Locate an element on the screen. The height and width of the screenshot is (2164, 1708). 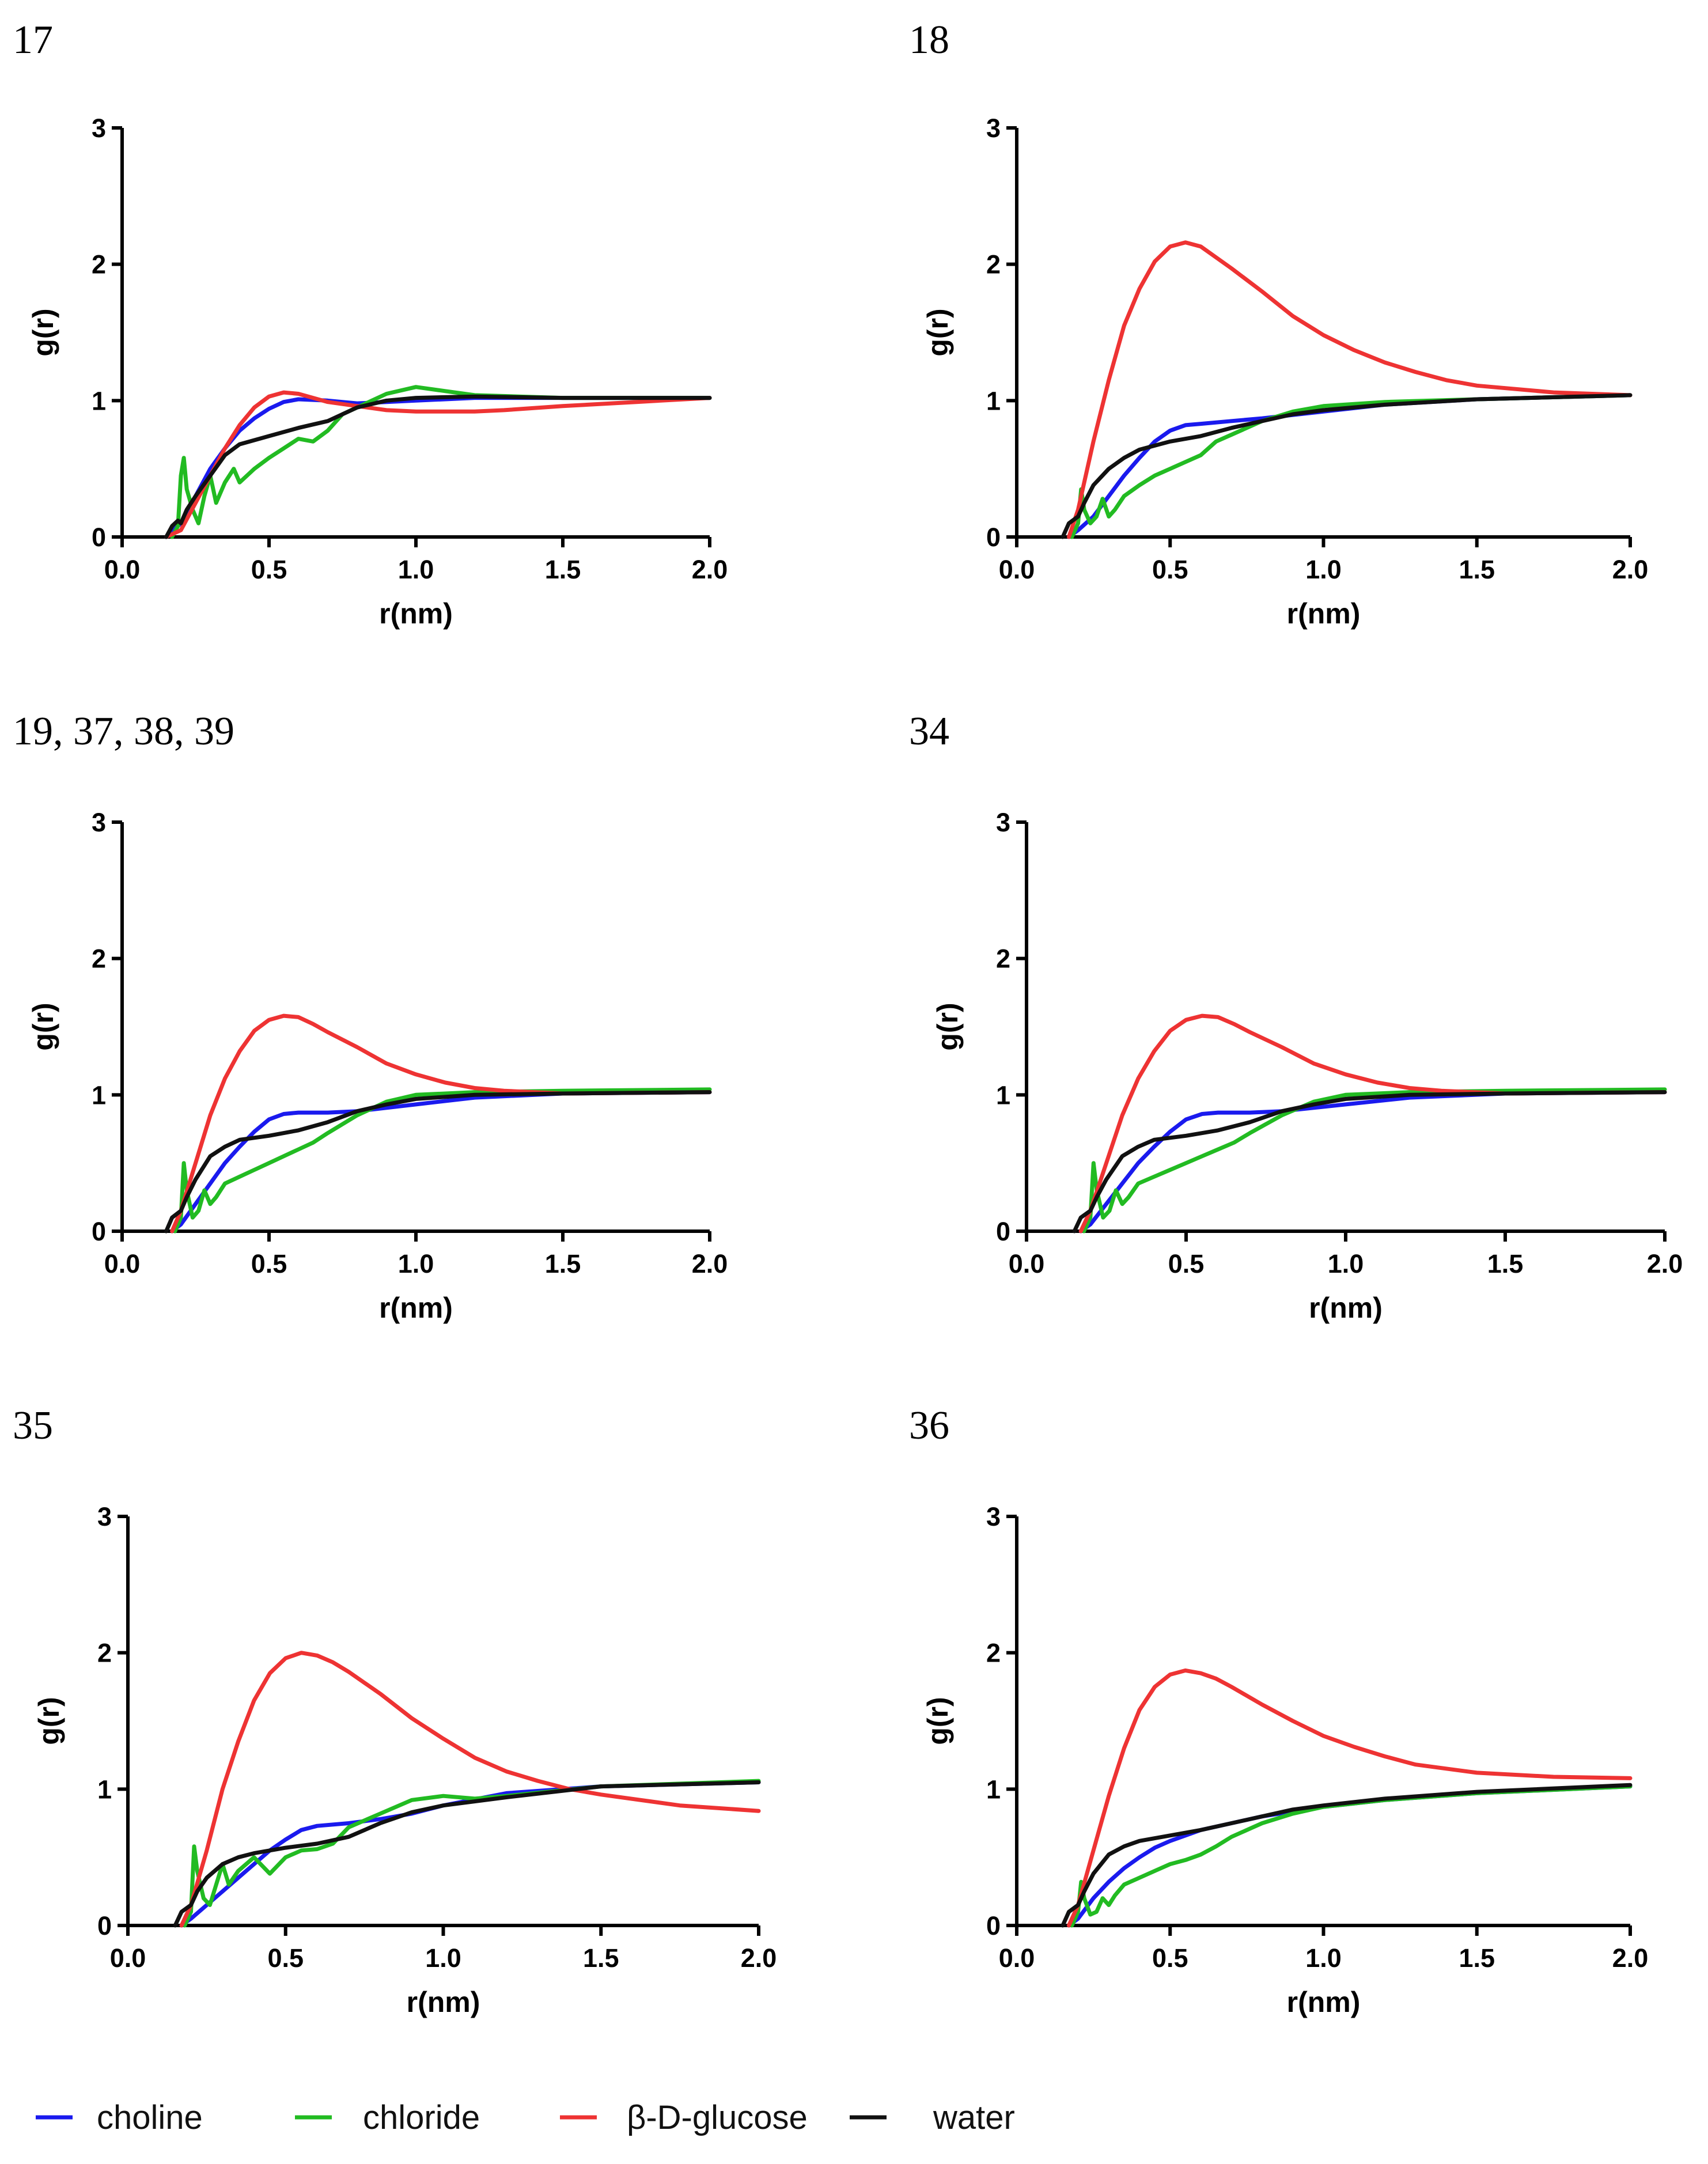
panel-title: 35 is located at coordinates (33, 1425).